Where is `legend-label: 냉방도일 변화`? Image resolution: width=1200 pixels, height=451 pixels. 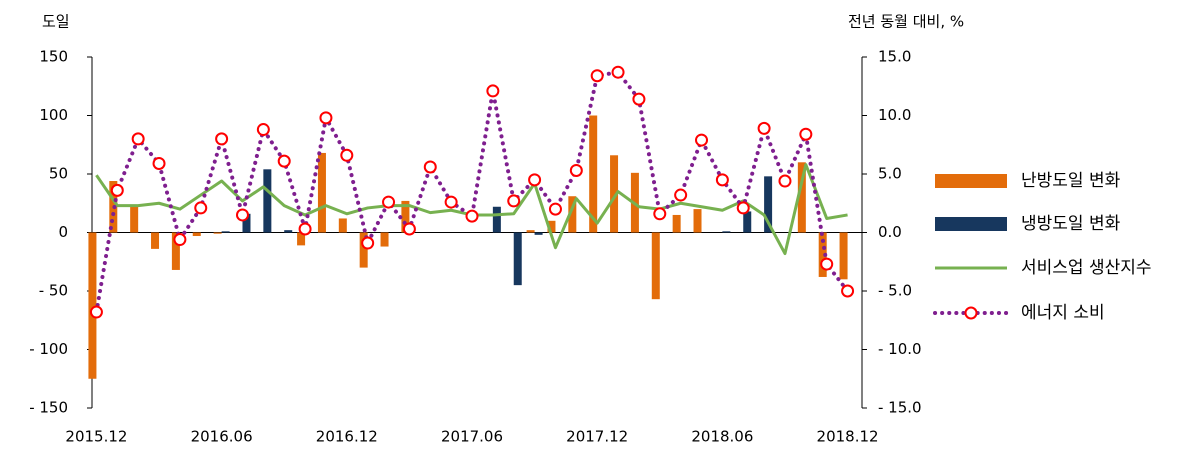
legend-label: 냉방도일 변화 is located at coordinates (1071, 224).